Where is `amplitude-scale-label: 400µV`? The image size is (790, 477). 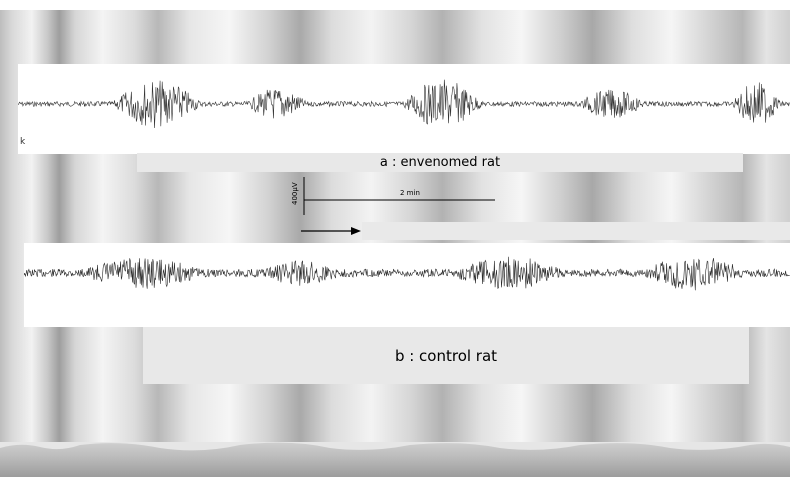 amplitude-scale-label: 400µV is located at coordinates (295, 193).